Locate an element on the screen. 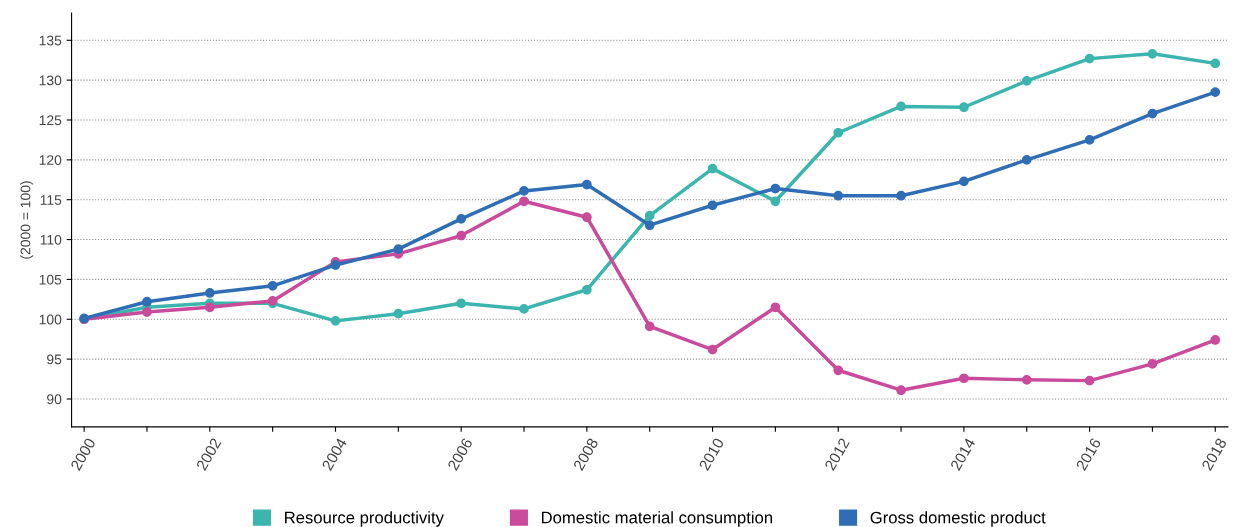 This screenshot has height=527, width=1234. legend-label: Gross domestic product is located at coordinates (958, 519).